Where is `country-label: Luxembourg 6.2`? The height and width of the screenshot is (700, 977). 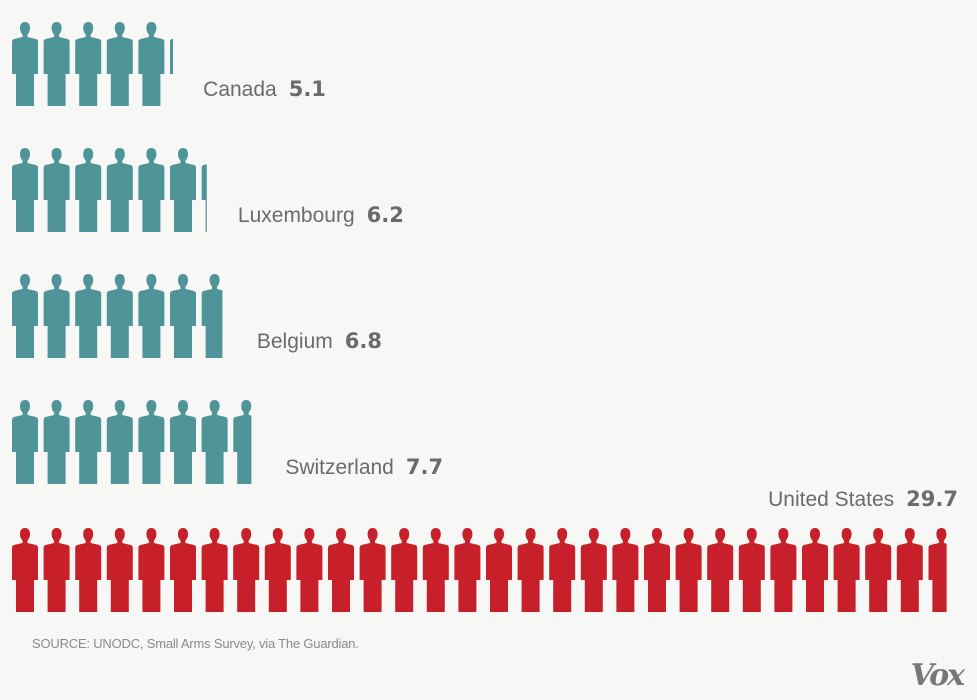 country-label: Luxembourg 6.2 is located at coordinates (321, 215).